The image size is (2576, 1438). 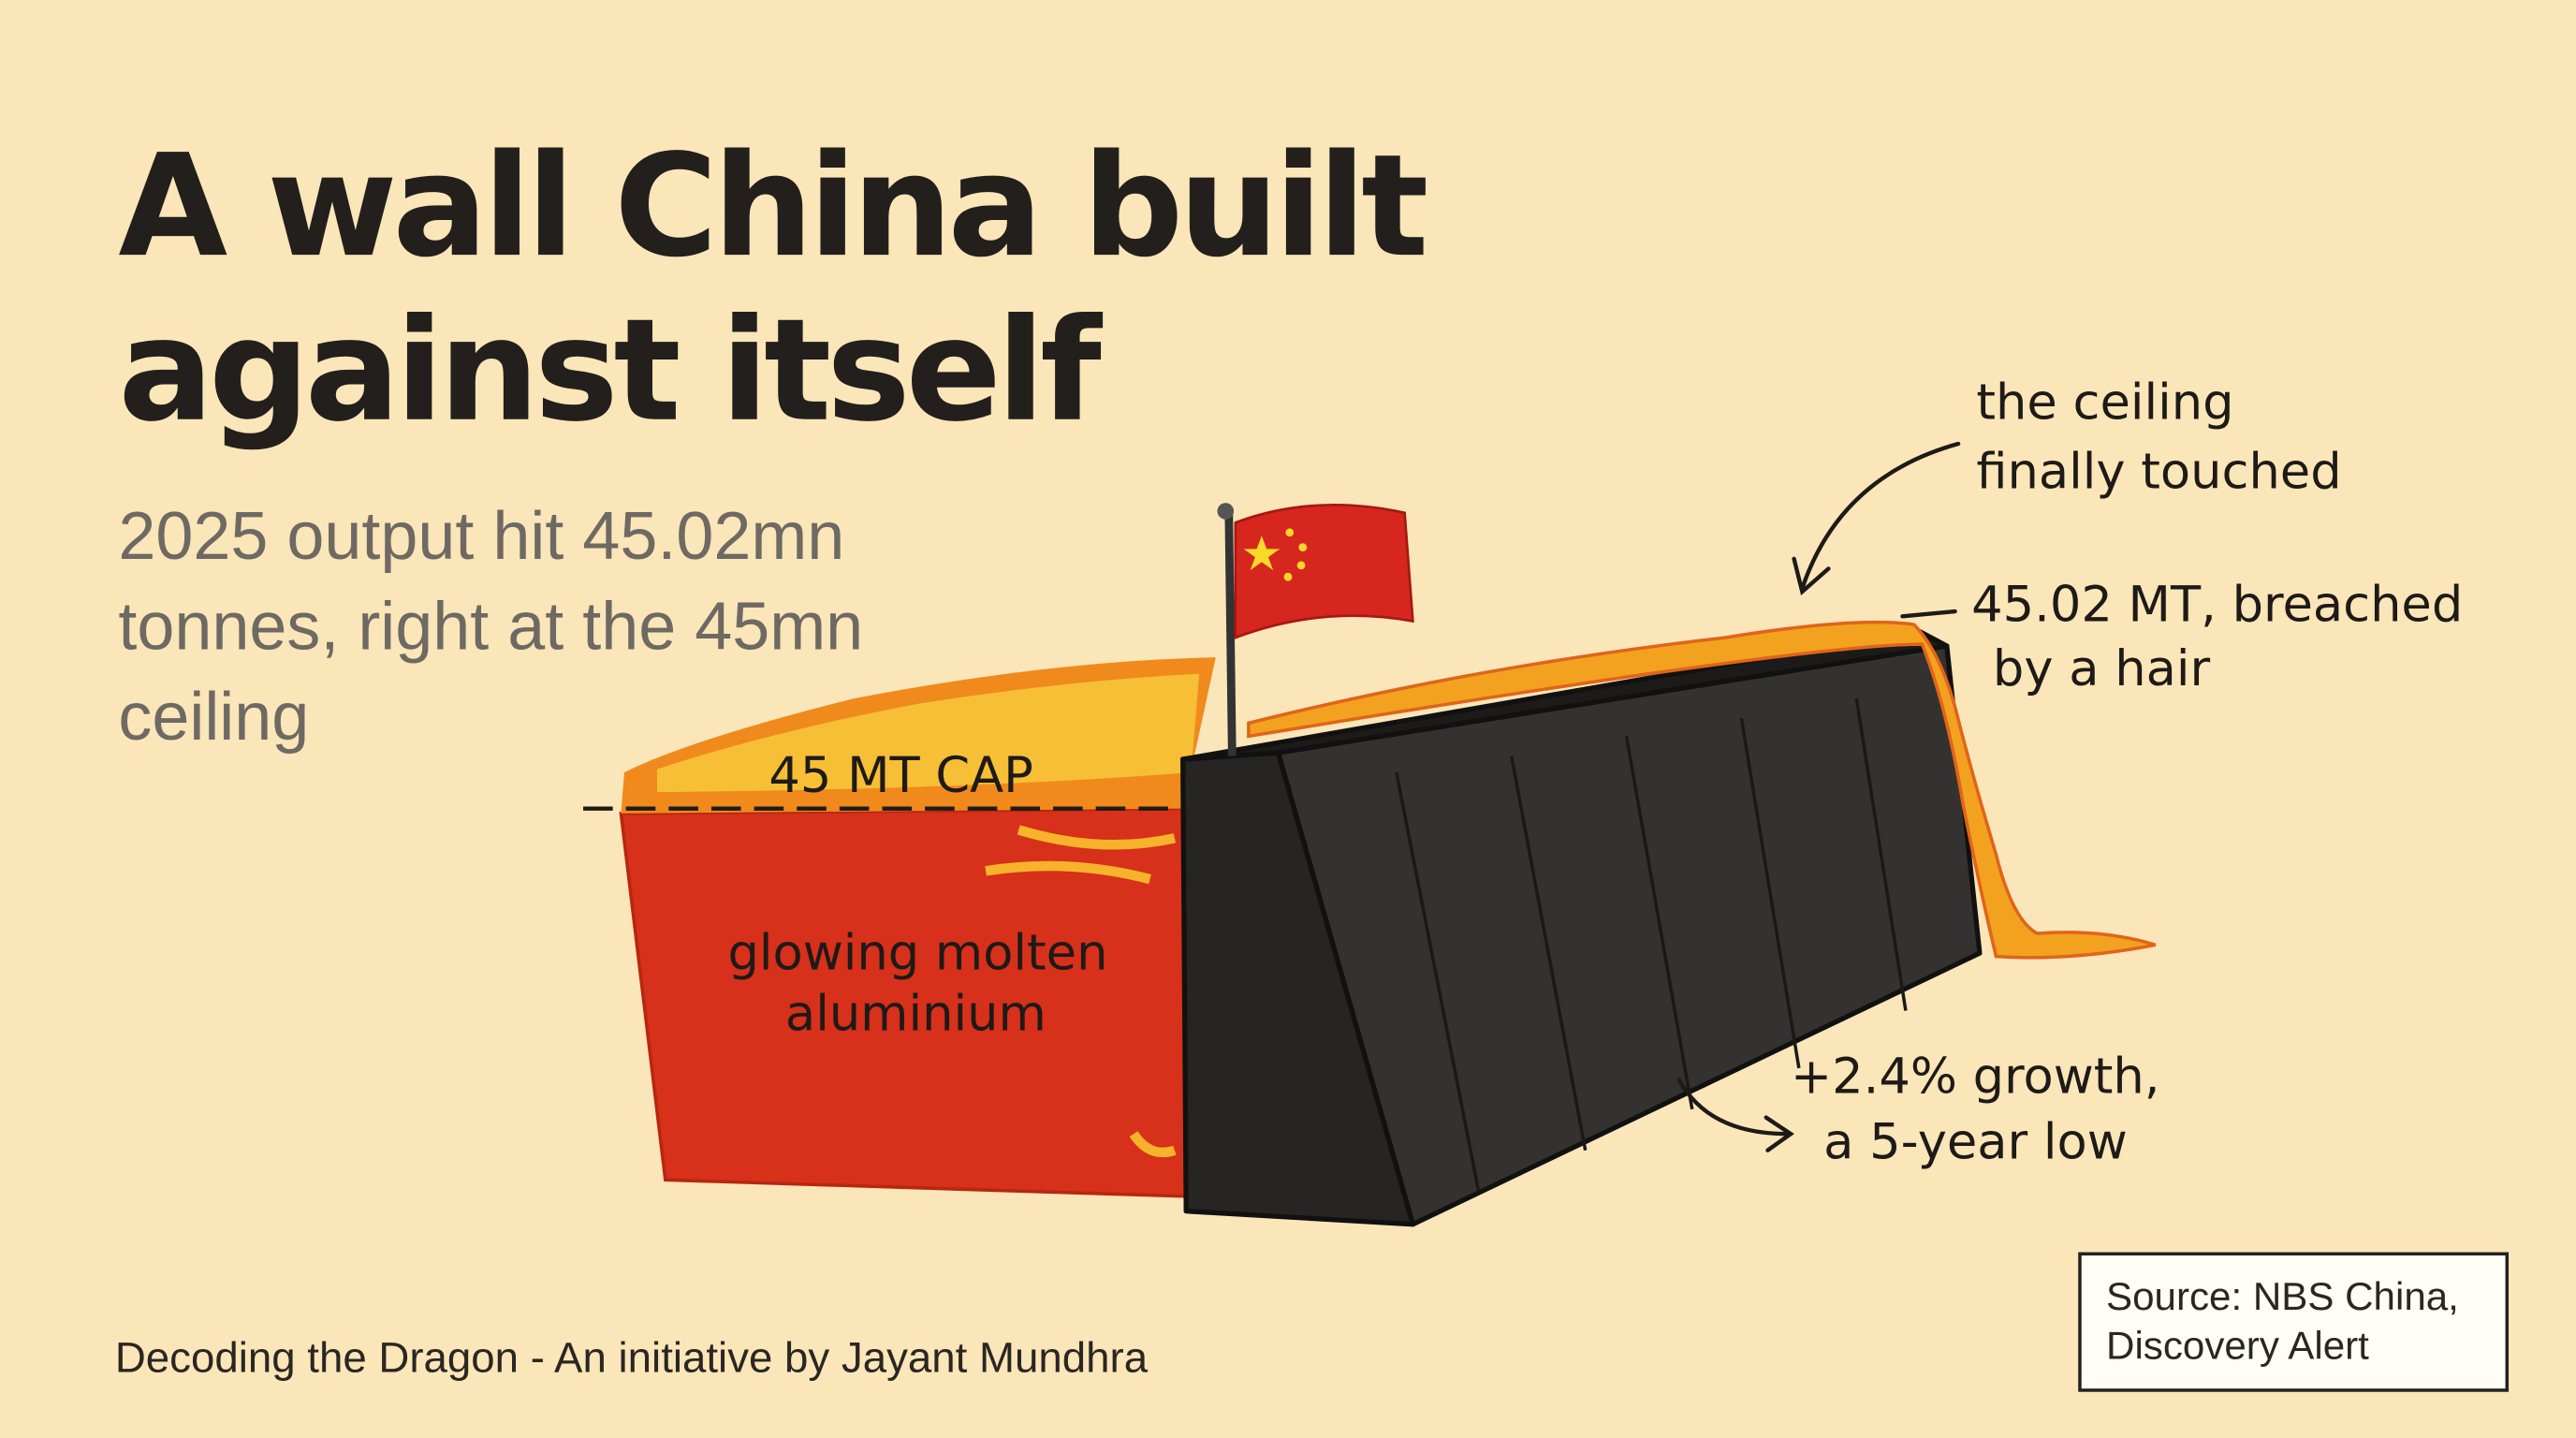 What do you see at coordinates (490, 626) in the screenshot?
I see `subtitle-line: tonnes, right at the 45mn` at bounding box center [490, 626].